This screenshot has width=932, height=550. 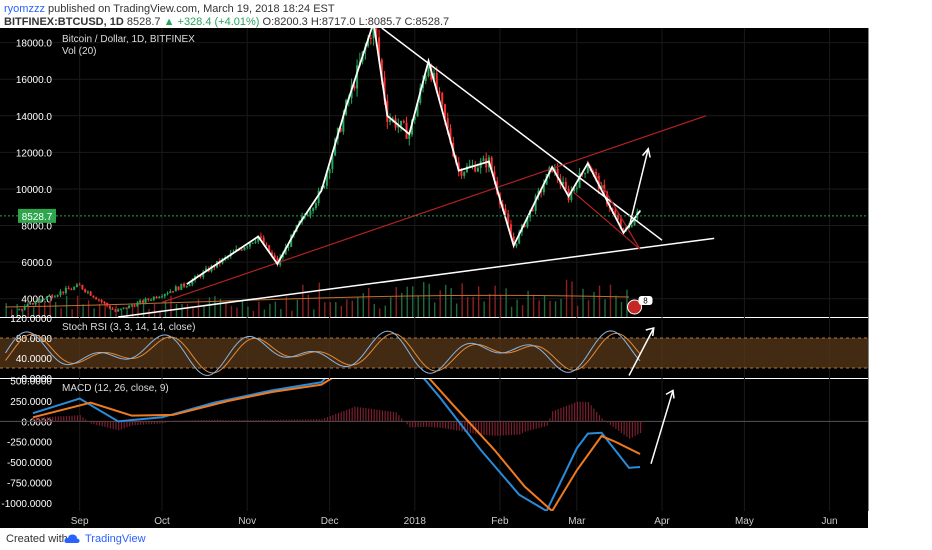 I want to click on tradingview-link: TradingView, so click(x=115, y=539).